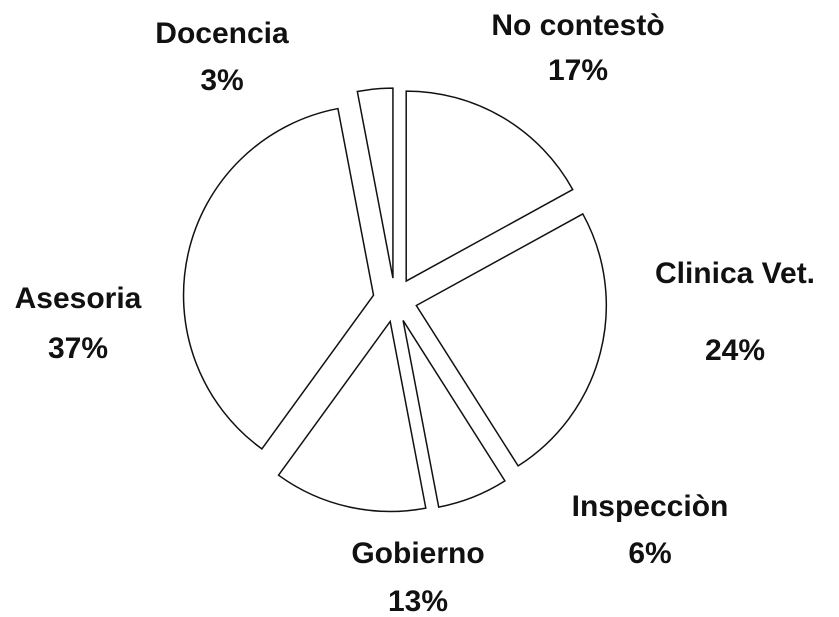 This screenshot has width=839, height=617. Describe the element at coordinates (222, 33) in the screenshot. I see `slice-label: Docencia` at that location.